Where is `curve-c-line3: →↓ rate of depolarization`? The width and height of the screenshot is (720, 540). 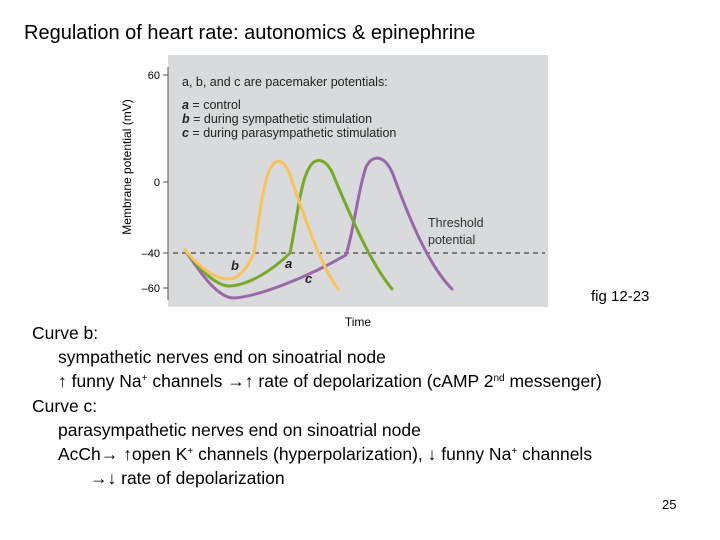
curve-c-line3: →↓ rate of depolarization is located at coordinates (187, 478).